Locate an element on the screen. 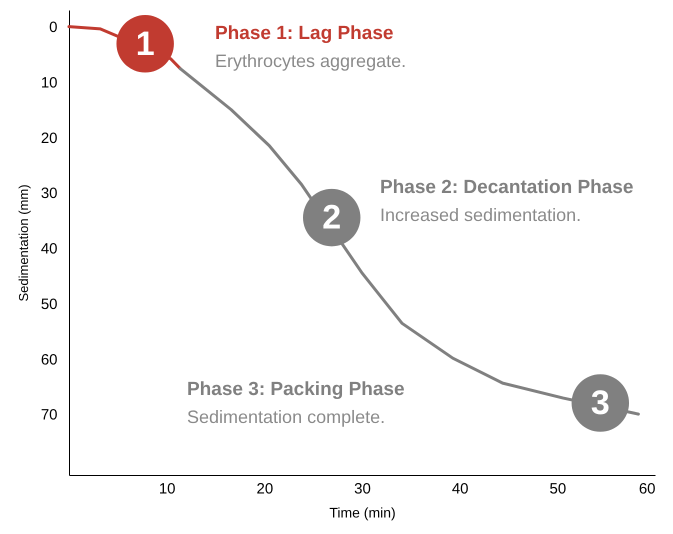 This screenshot has width=673, height=534. x-tick-label: 20 is located at coordinates (265, 489).